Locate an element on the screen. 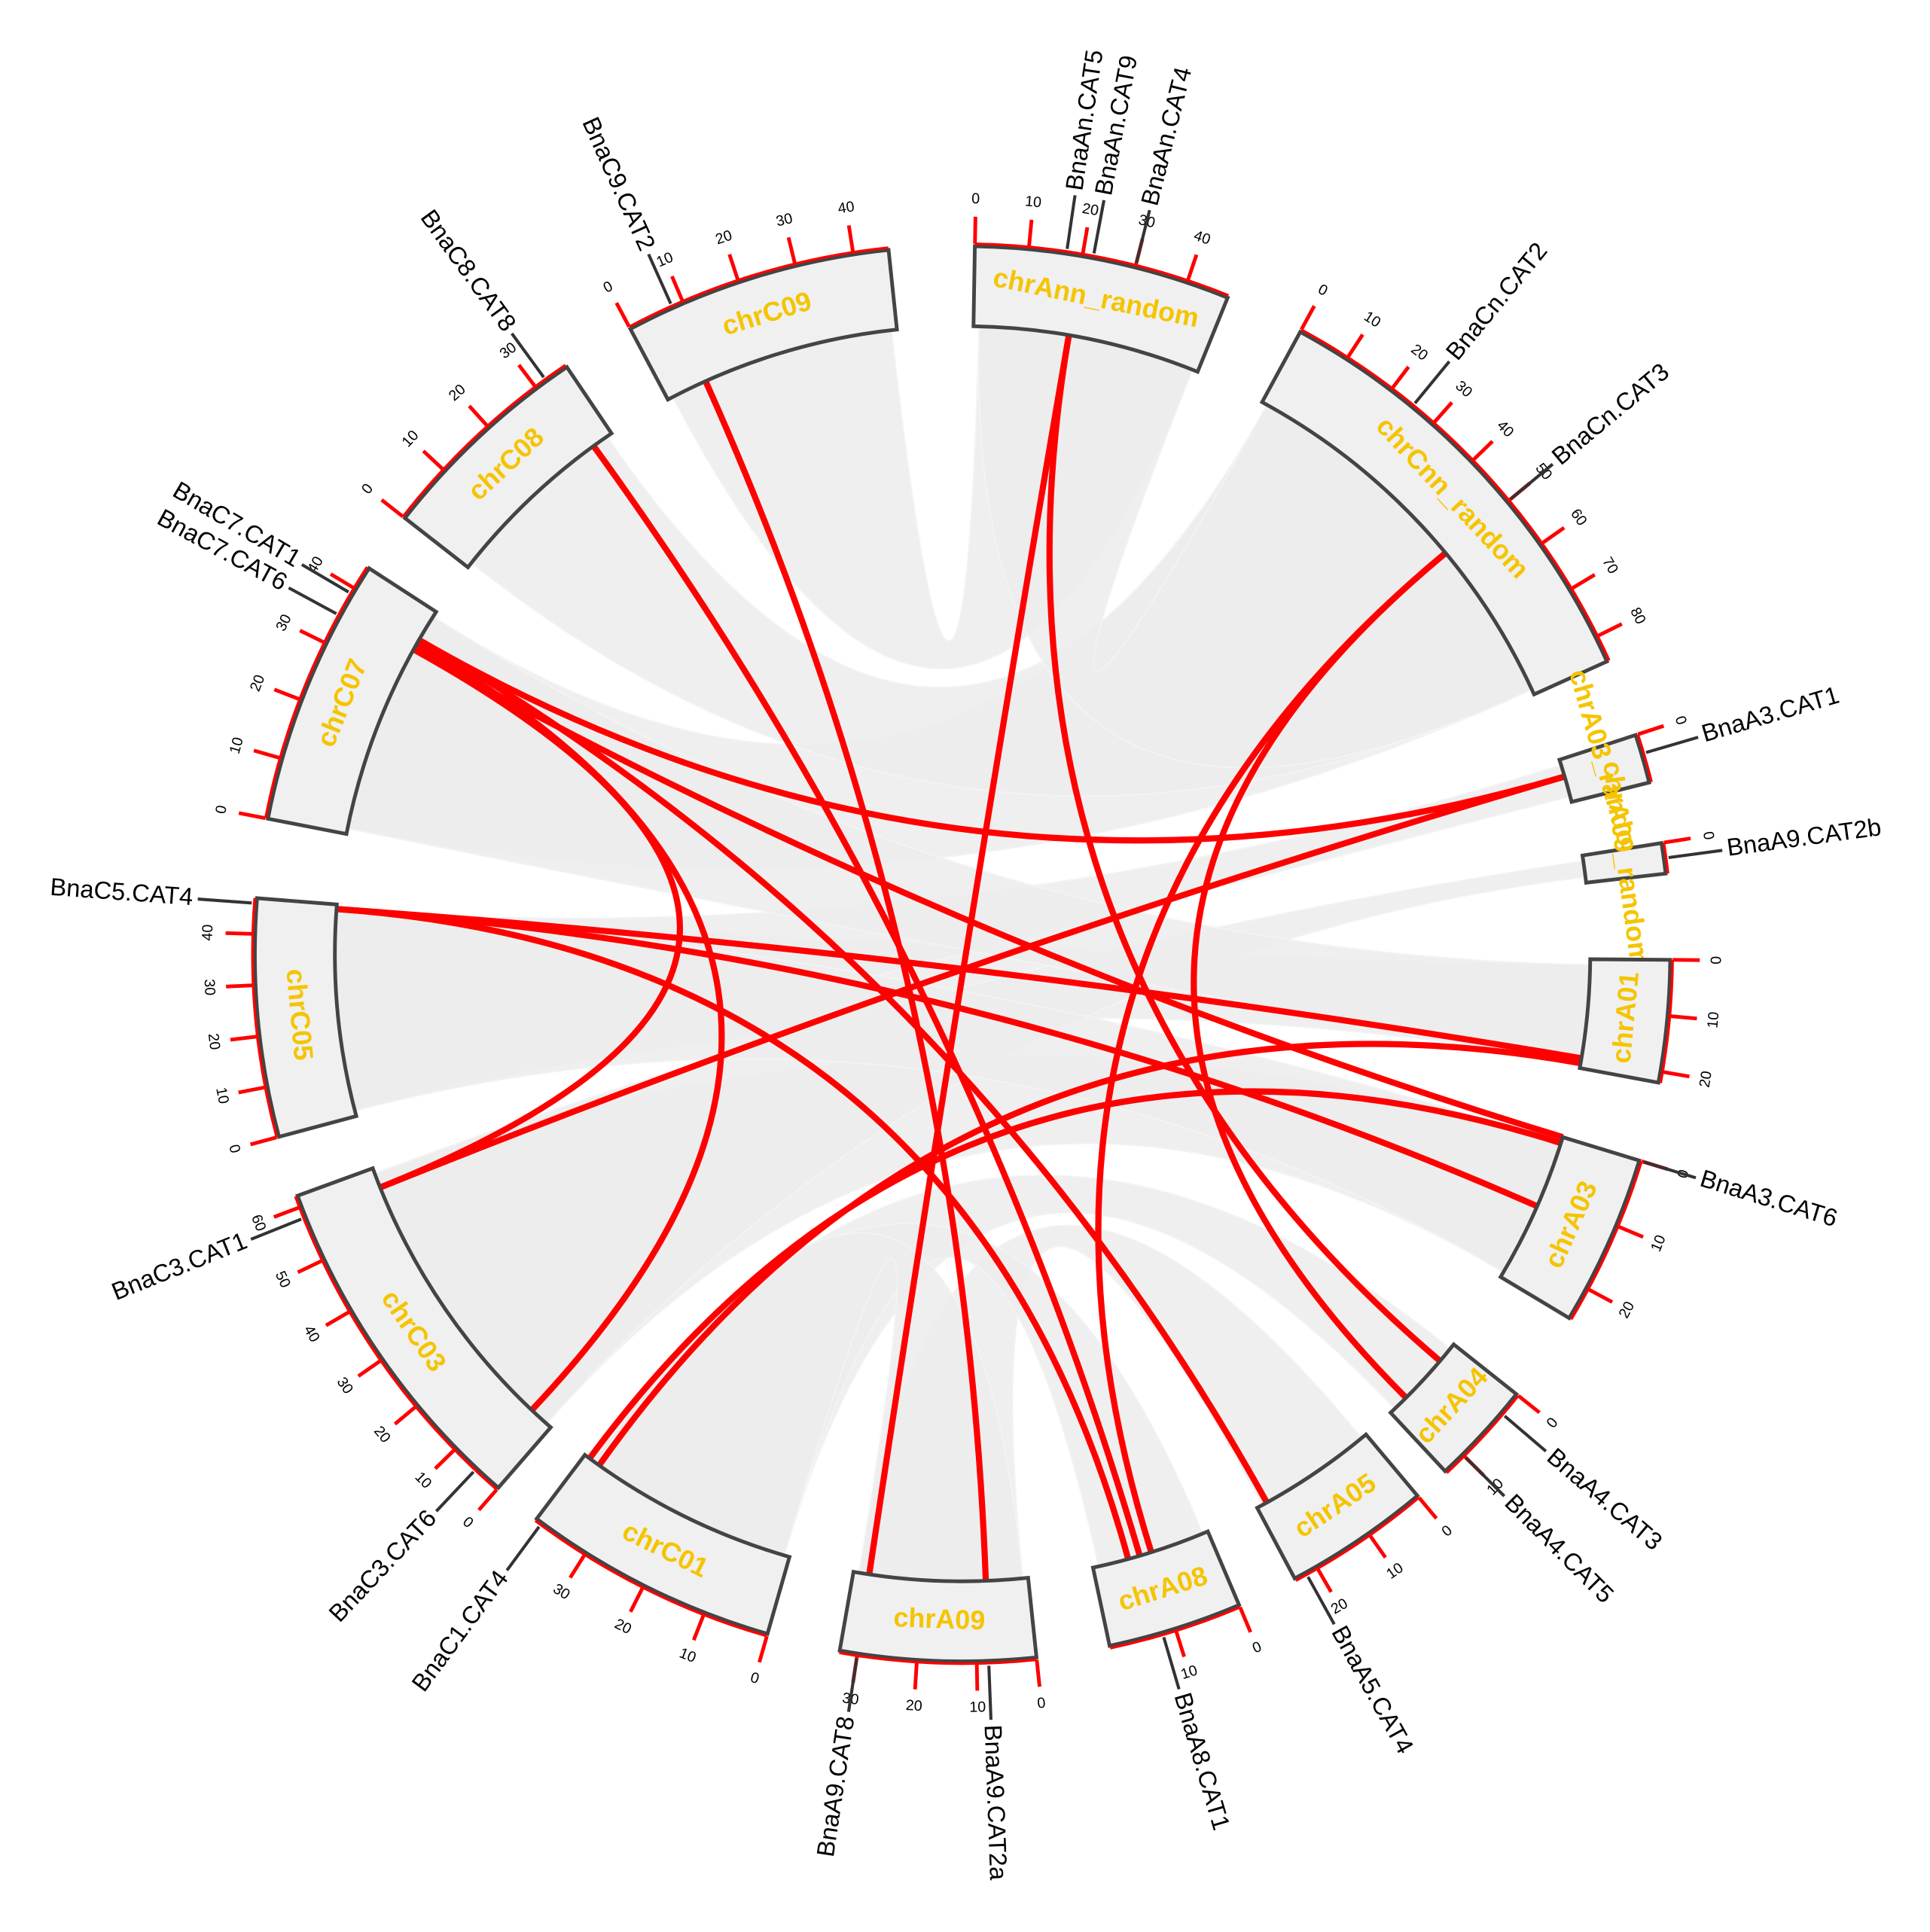  gene-label: BnaA5.CAT4 is located at coordinates (1372, 1690).